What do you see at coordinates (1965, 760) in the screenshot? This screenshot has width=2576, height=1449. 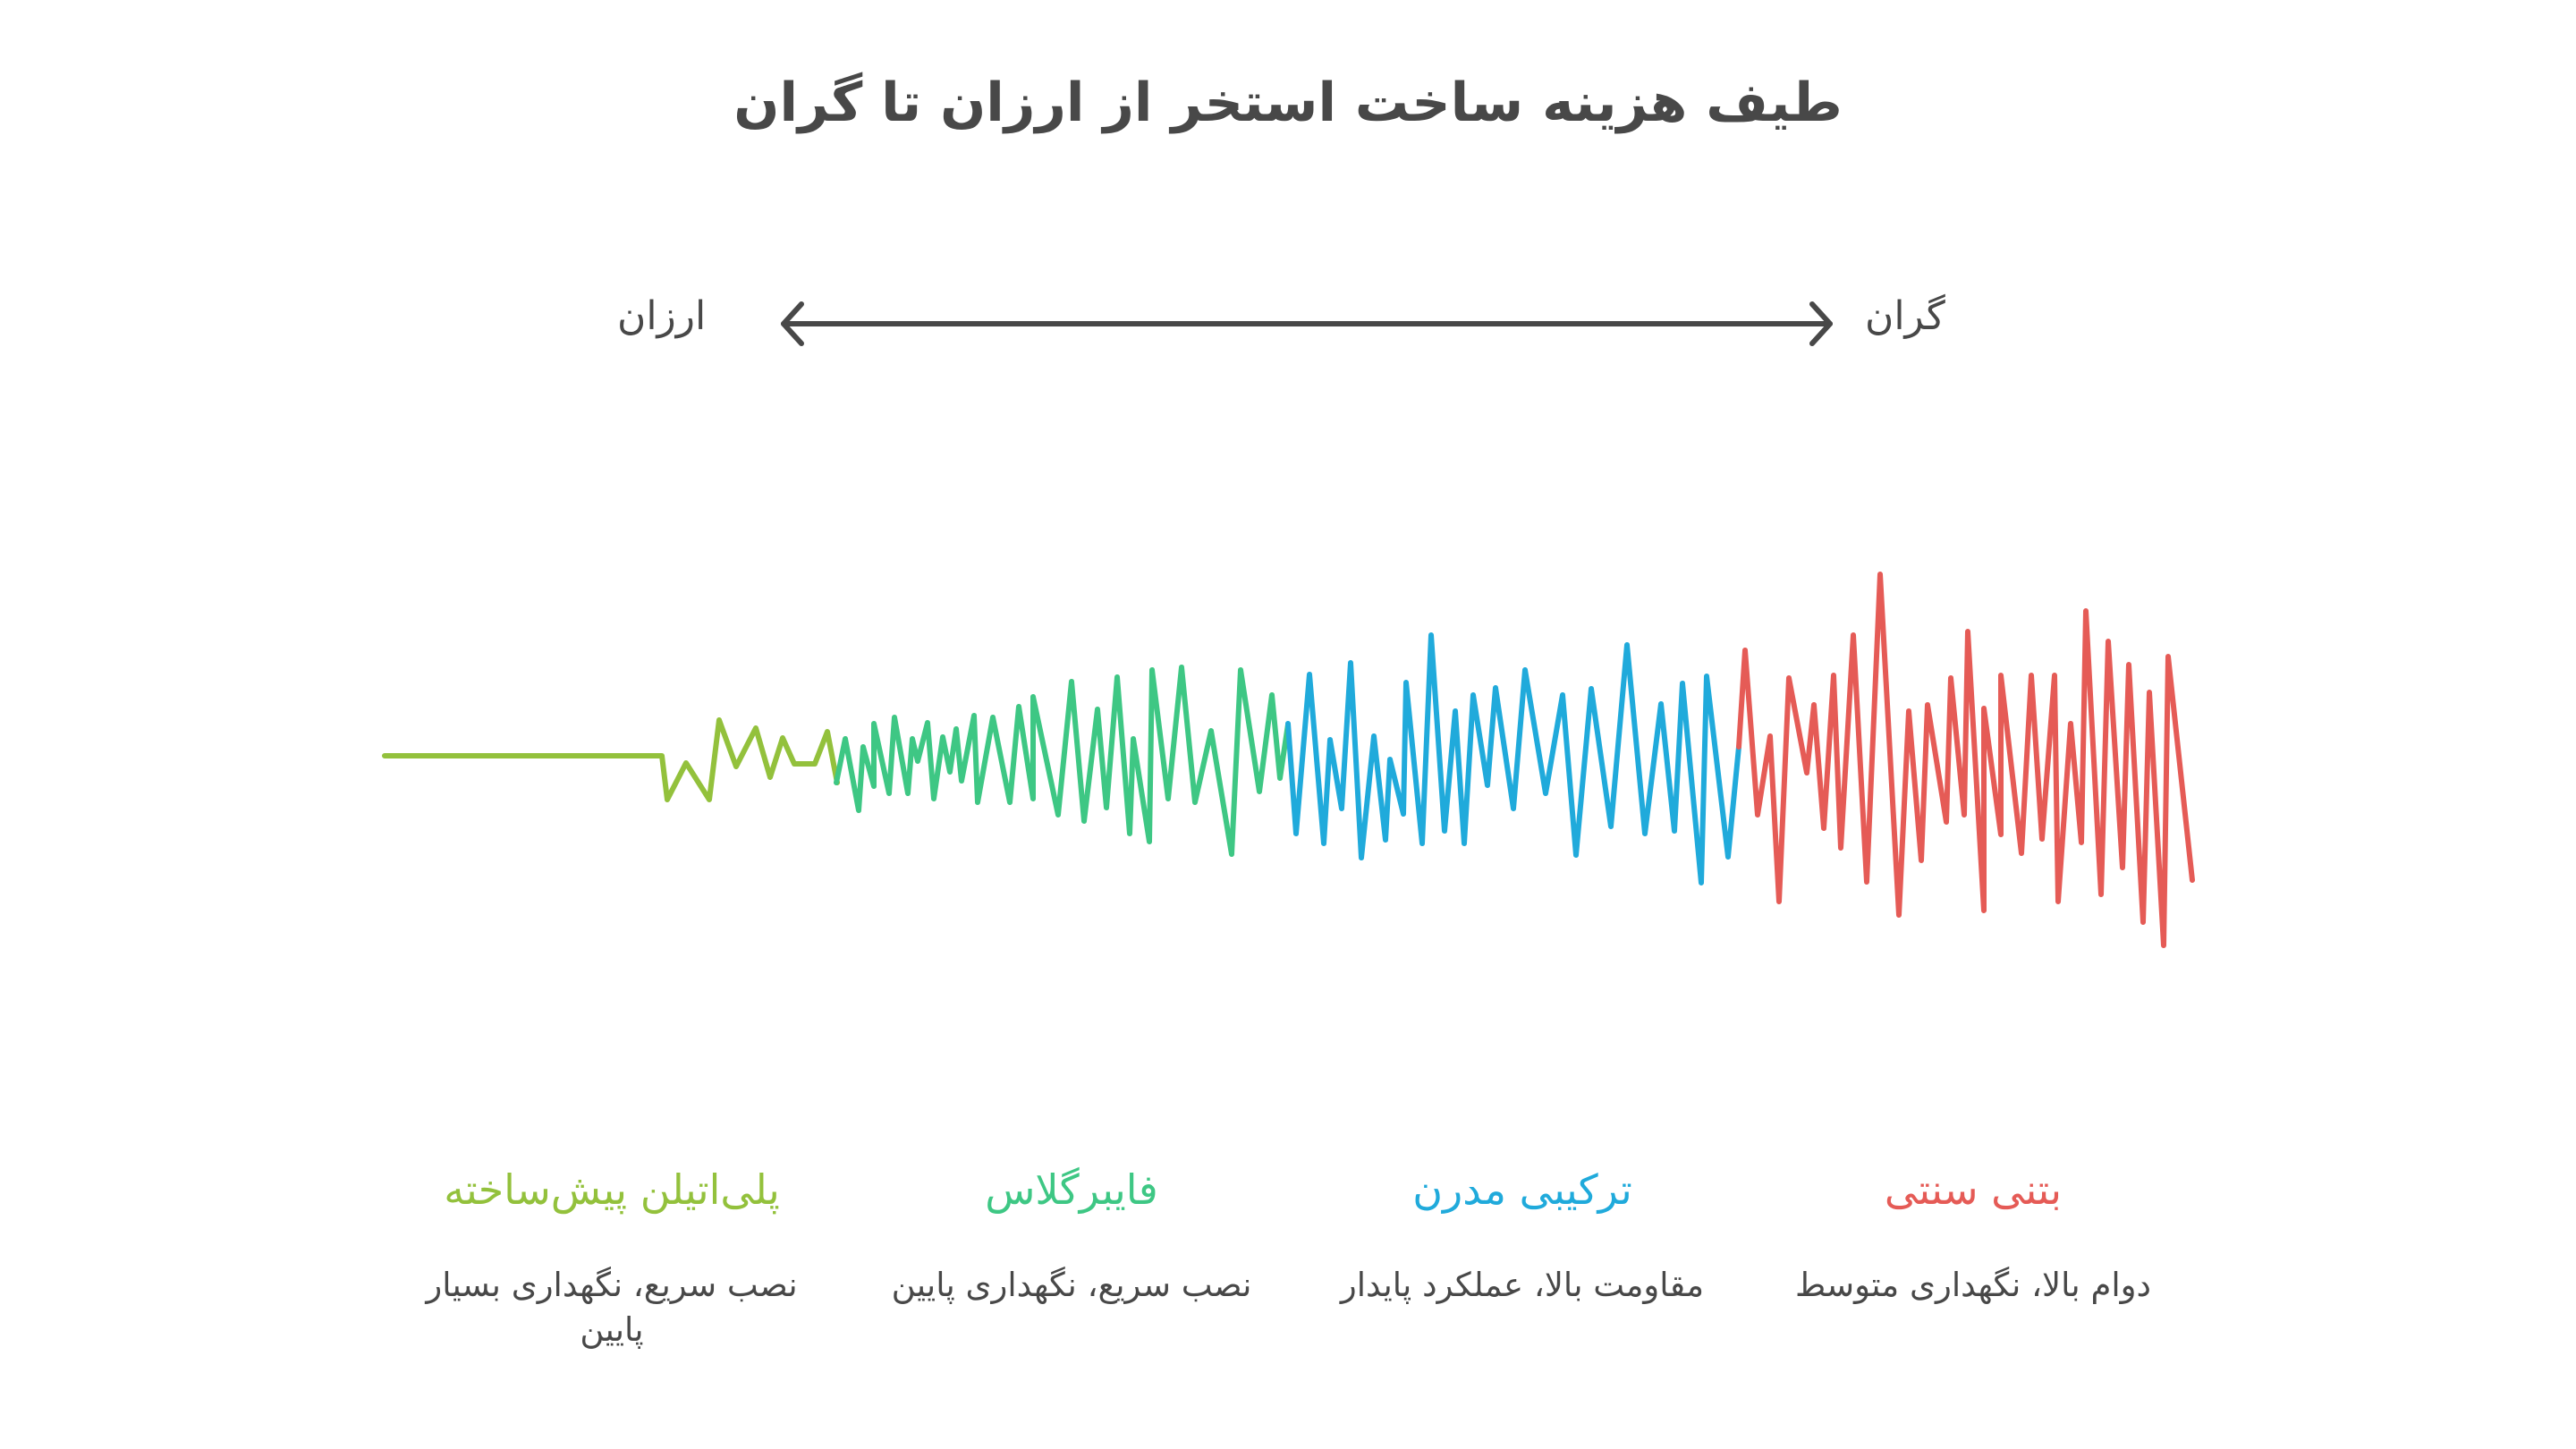 I see `wave-segment-concrete` at bounding box center [1965, 760].